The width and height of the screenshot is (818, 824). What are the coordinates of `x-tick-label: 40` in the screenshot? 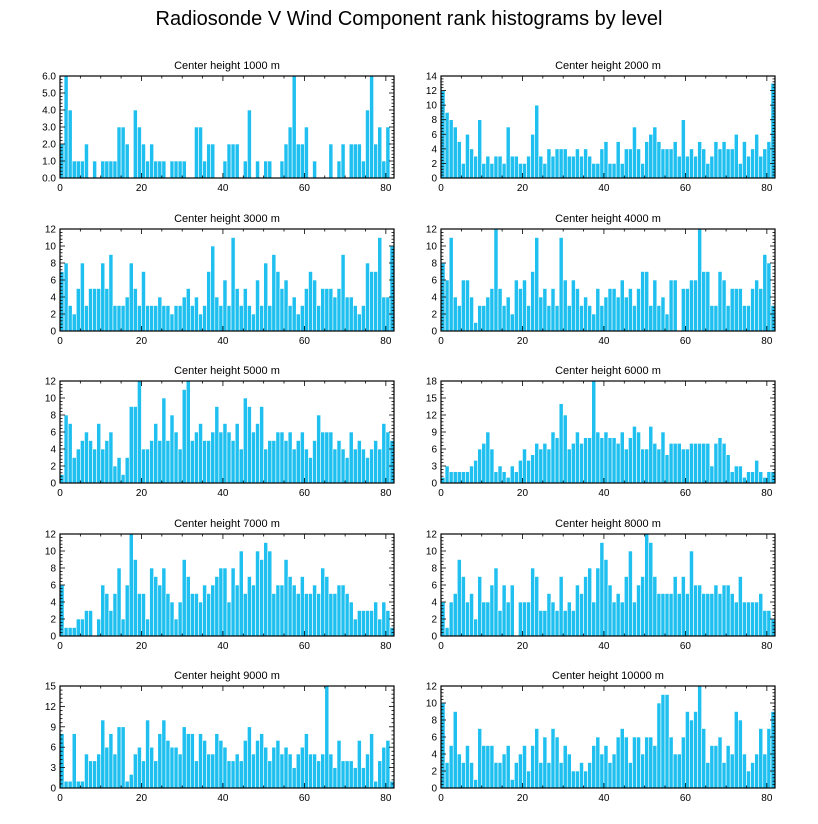 It's located at (223, 798).